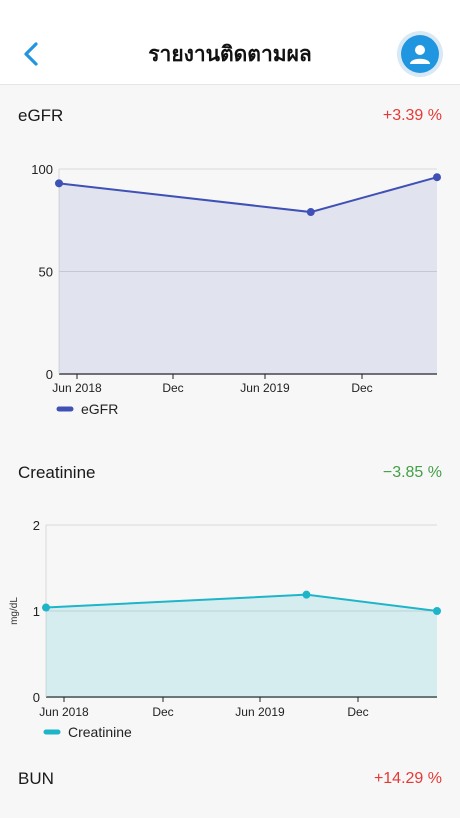 This screenshot has height=818, width=460. I want to click on section-title: Creatinine, so click(57, 472).